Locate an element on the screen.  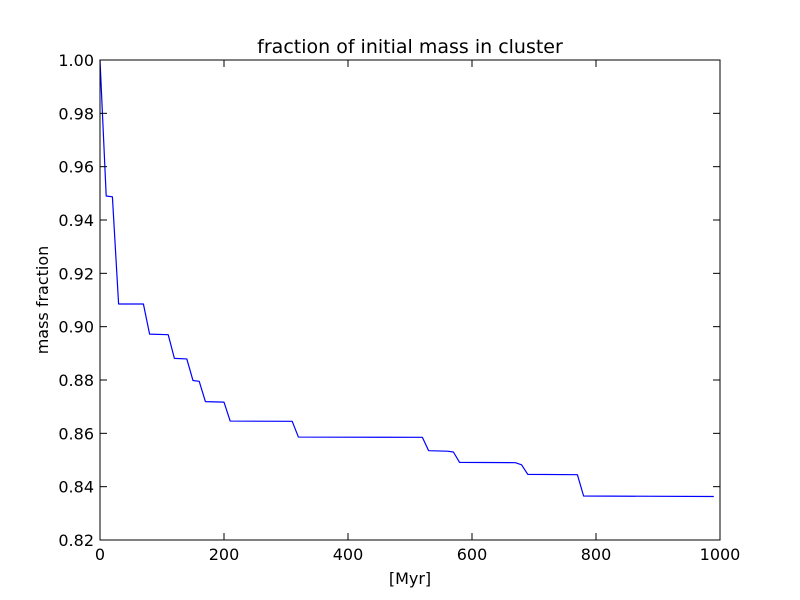
y-tick-label: 0.82 is located at coordinates (76, 540).